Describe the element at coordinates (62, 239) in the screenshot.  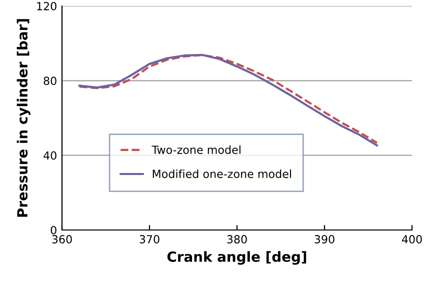
I see `x-tick-label: 360` at that location.